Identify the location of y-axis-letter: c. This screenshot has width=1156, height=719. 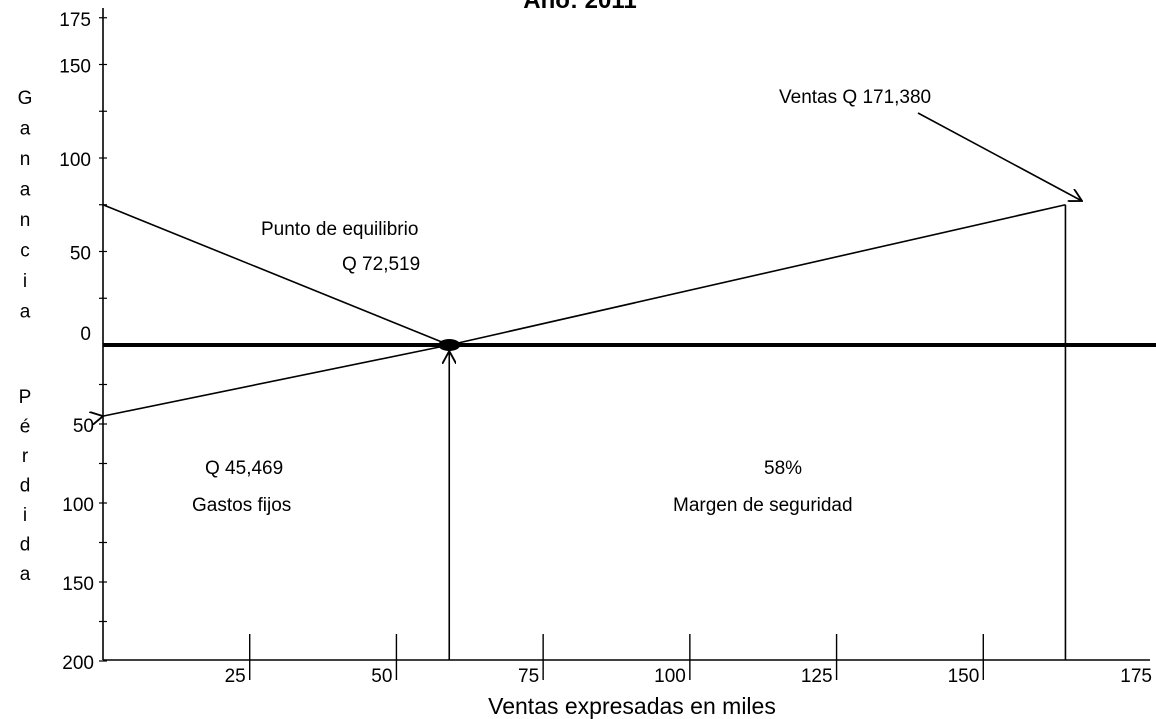
(25, 251).